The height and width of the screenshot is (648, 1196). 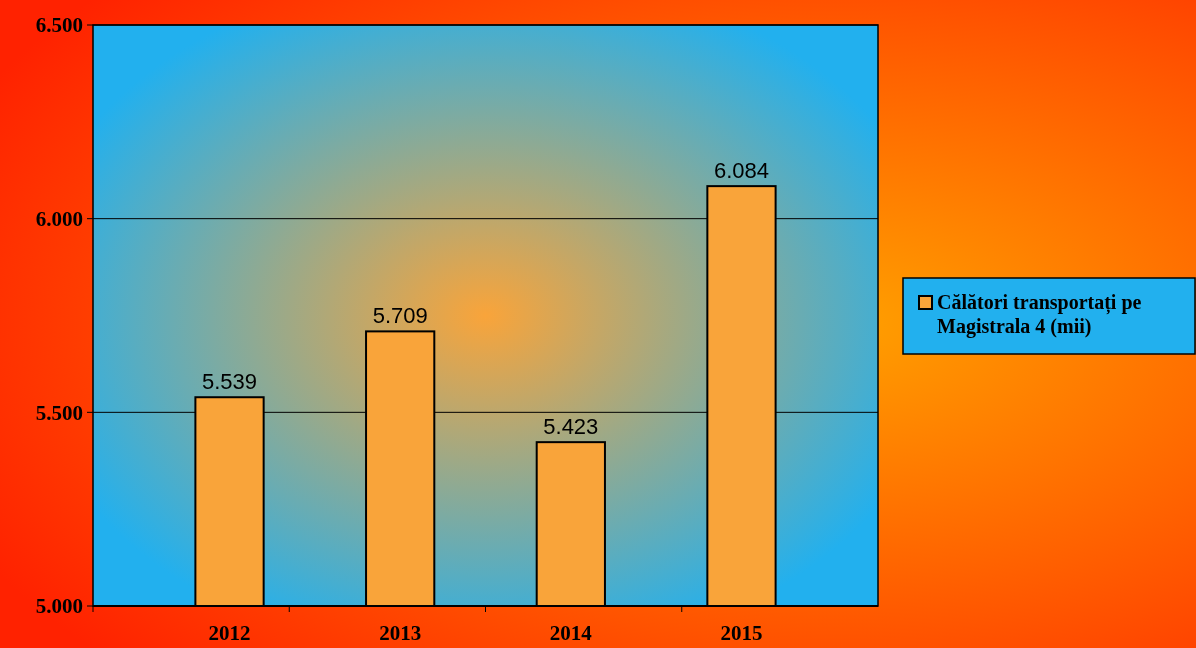 I want to click on data-label: 5.709, so click(x=400, y=316).